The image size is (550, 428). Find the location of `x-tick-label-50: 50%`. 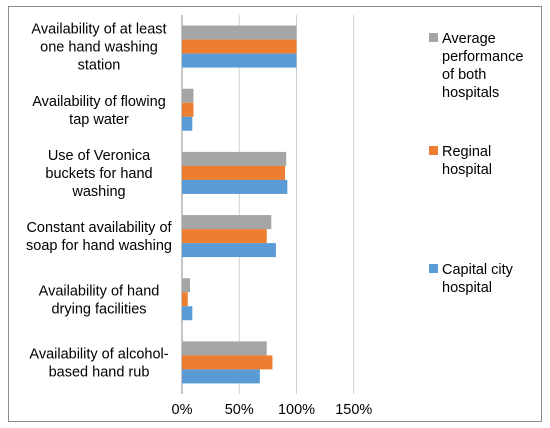

x-tick-label-50: 50% is located at coordinates (239, 410).